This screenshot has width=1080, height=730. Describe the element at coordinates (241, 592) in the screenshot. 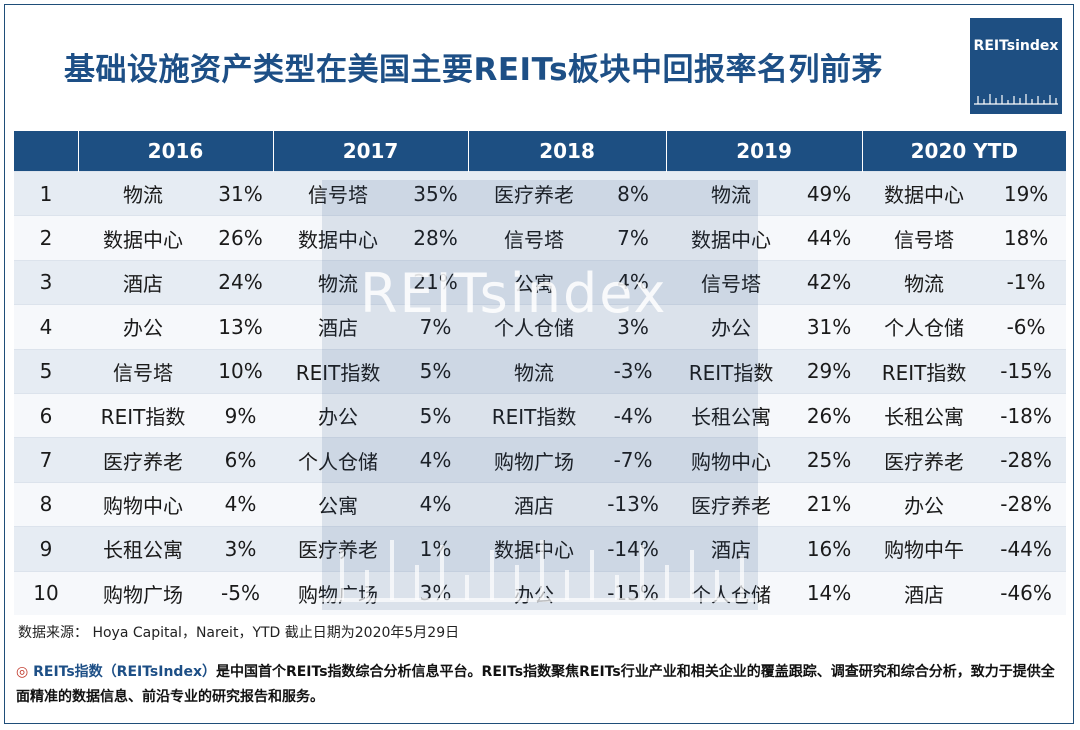

I see `return-cell: -5%` at that location.